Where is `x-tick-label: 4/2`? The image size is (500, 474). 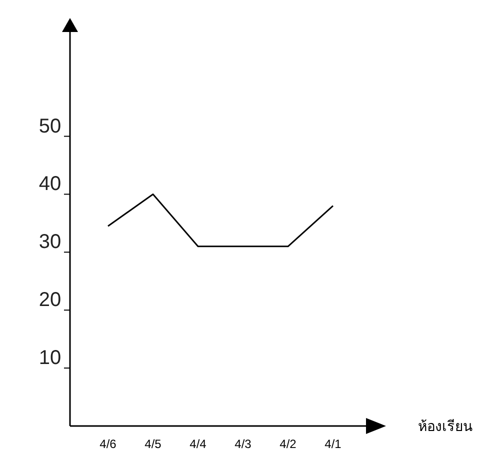
x-tick-label: 4/2 is located at coordinates (288, 444).